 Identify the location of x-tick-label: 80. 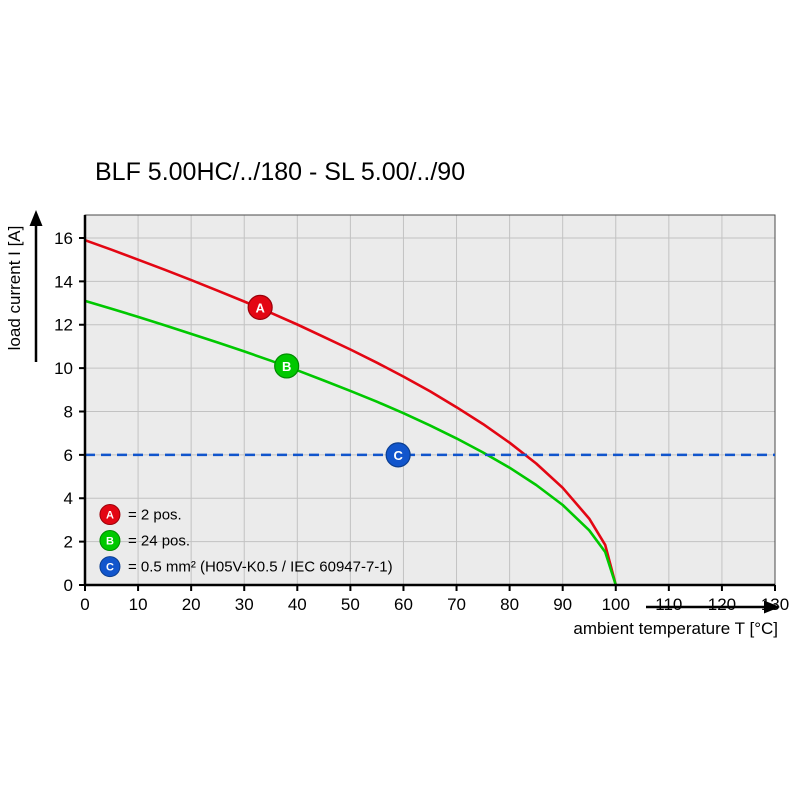
(509, 604).